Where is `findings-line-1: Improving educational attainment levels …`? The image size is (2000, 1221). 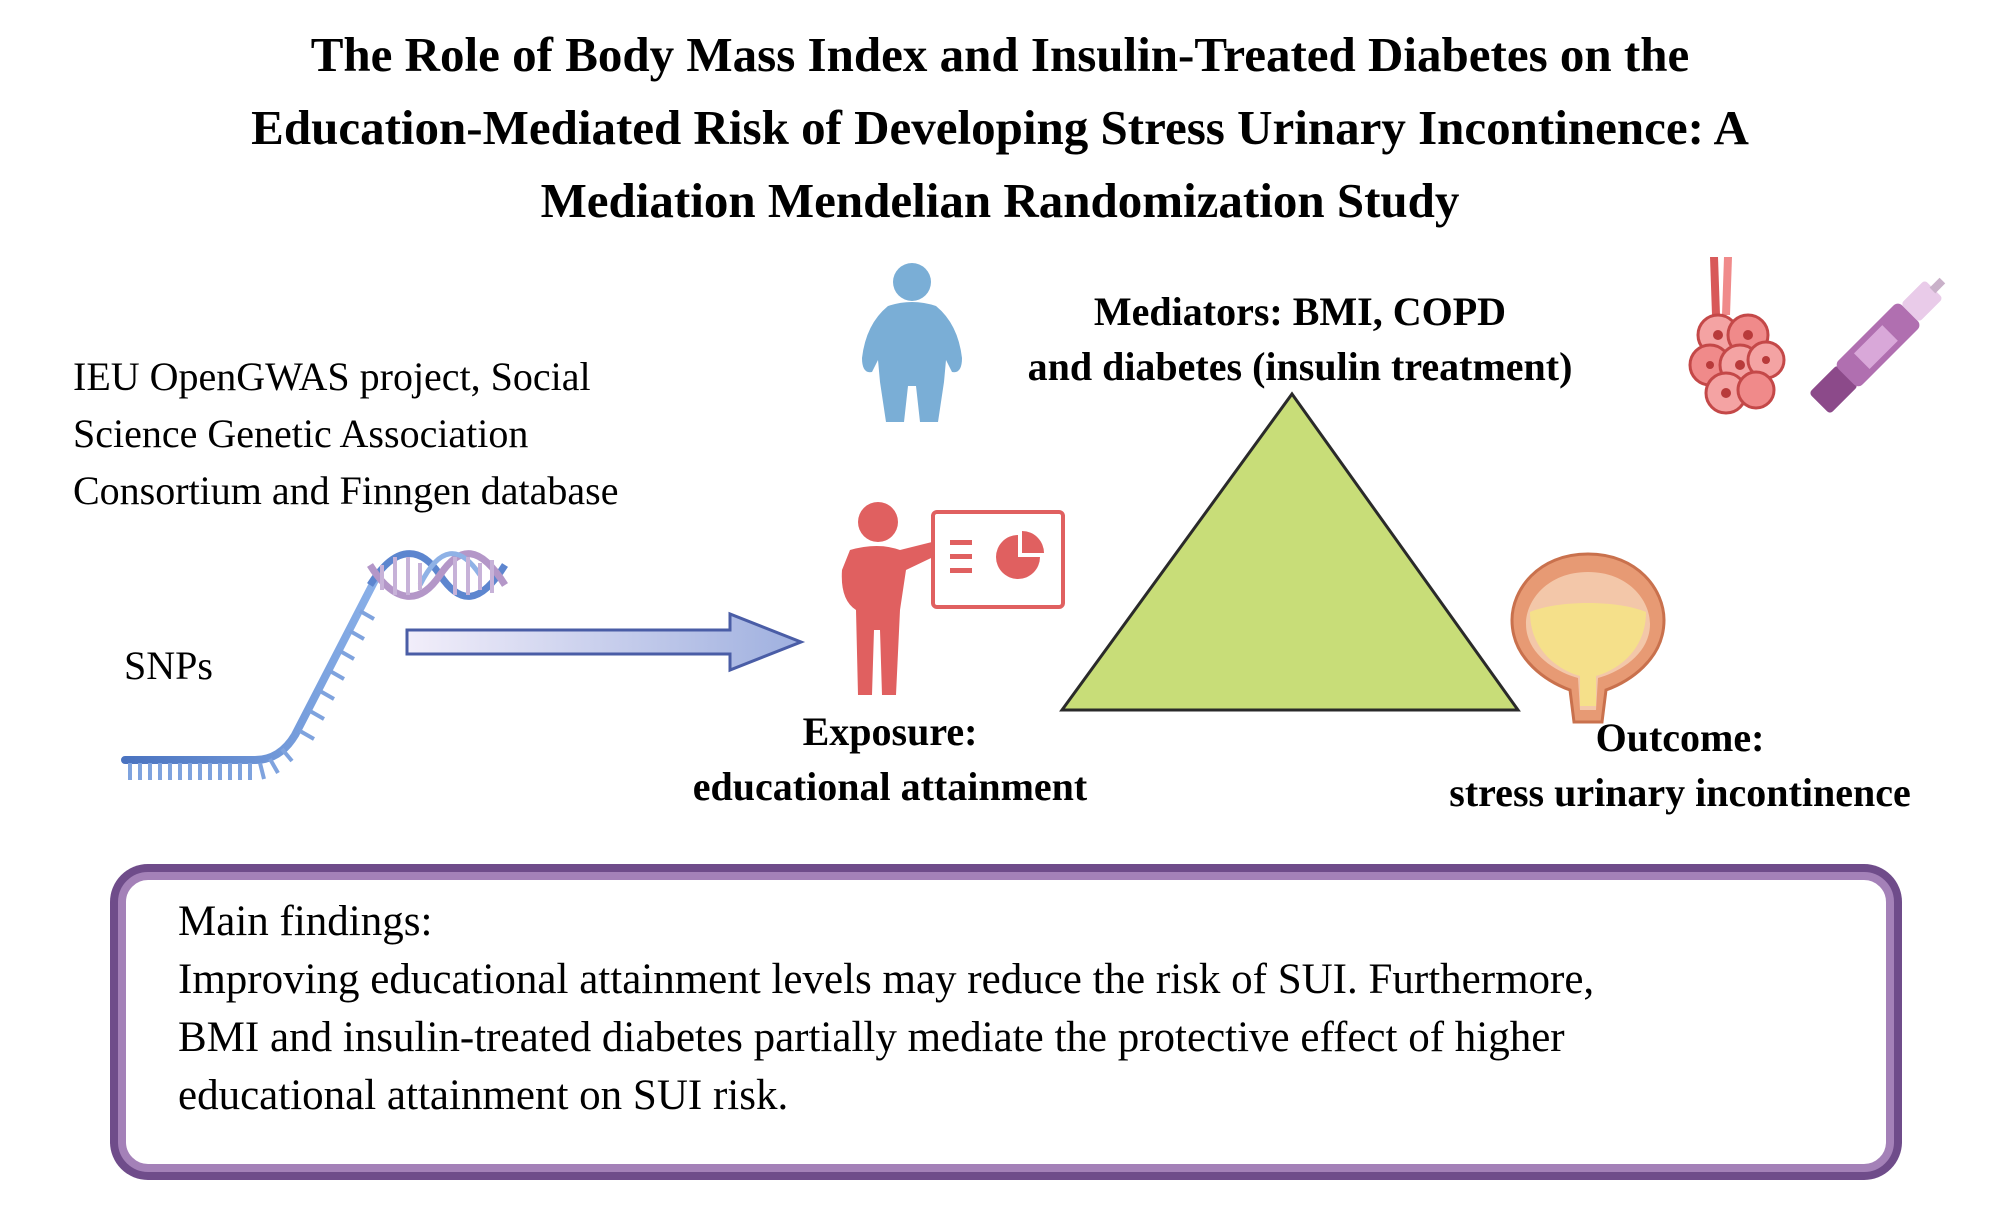 findings-line-1: Improving educational attainment levels … is located at coordinates (886, 979).